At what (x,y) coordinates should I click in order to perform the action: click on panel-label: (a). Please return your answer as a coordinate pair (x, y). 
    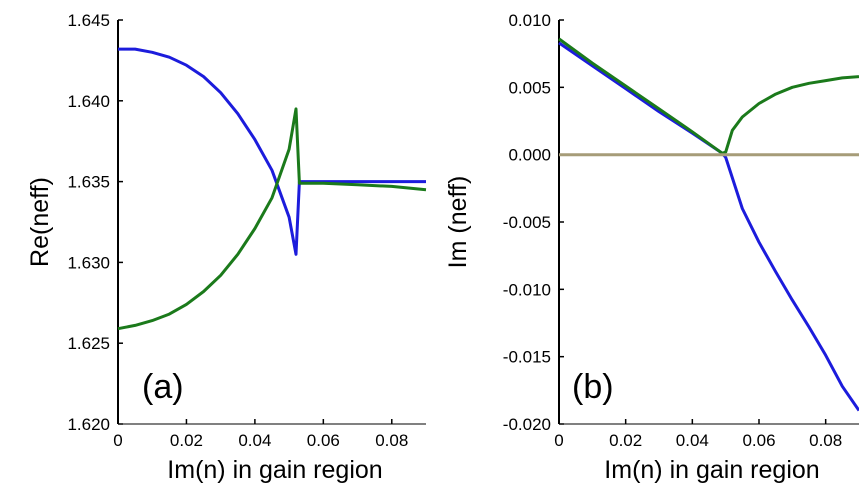
    Looking at the image, I should click on (163, 387).